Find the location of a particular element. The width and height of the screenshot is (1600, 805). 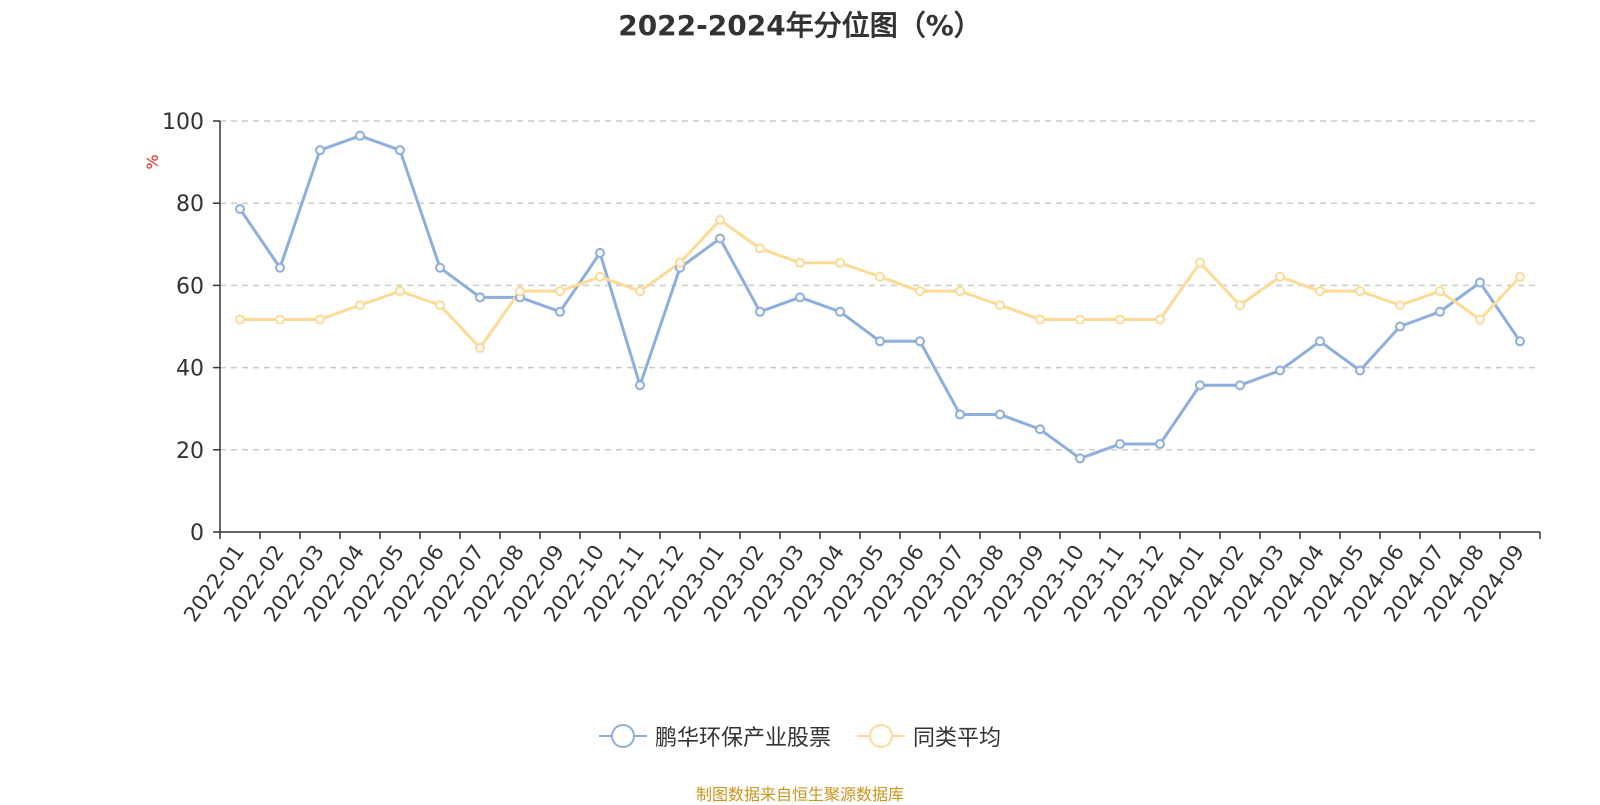

legend-item-fund: 鹏华环保产业股票 is located at coordinates (714, 736).